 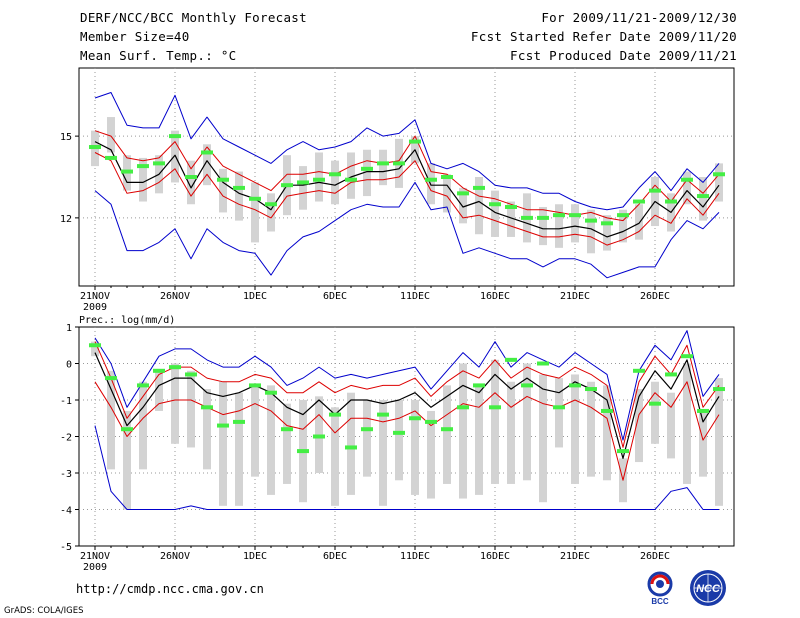 I want to click on series-max-line, so click(x=407, y=385).